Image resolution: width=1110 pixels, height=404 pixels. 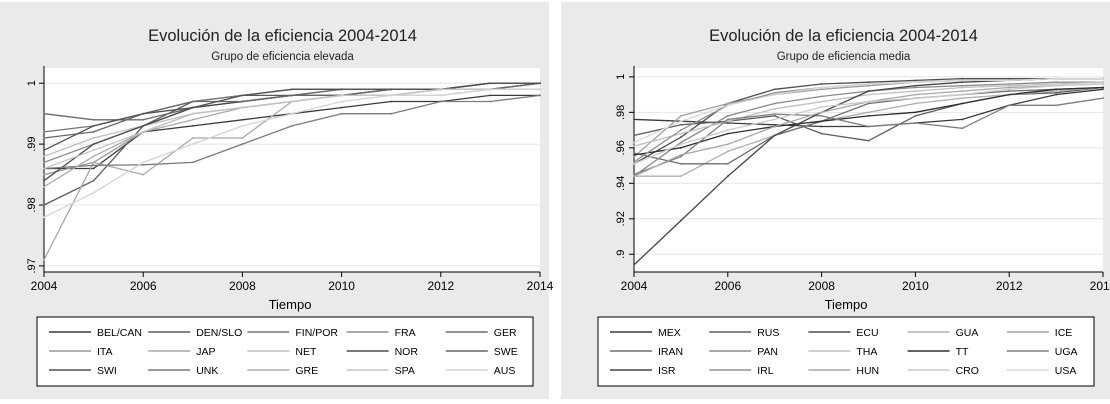 What do you see at coordinates (962, 352) in the screenshot?
I see `legend-label: TT` at bounding box center [962, 352].